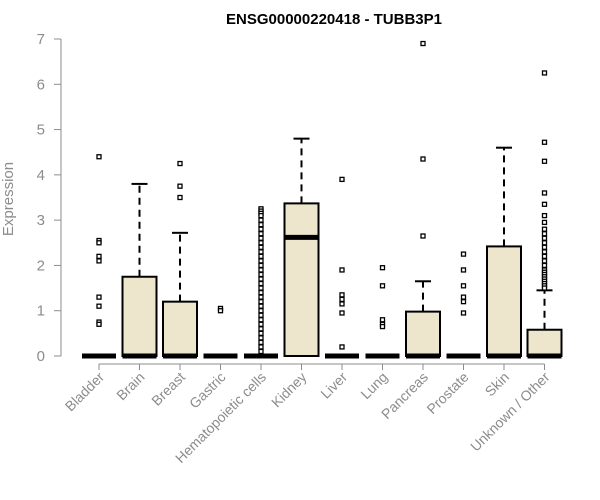 The width and height of the screenshot is (600, 500). I want to click on box-liver, so click(342, 267).